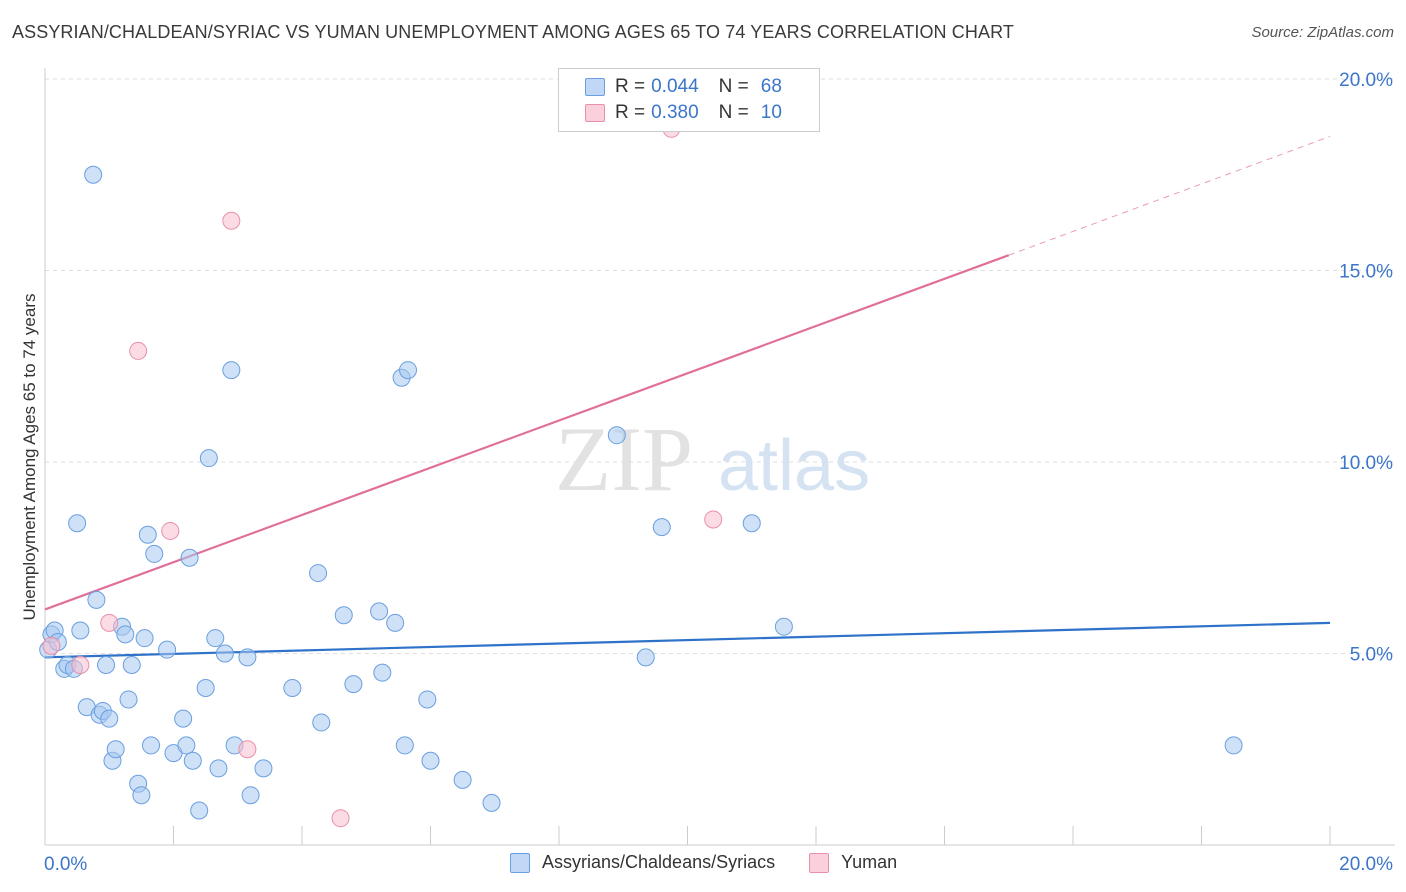 The height and width of the screenshot is (892, 1406). Describe the element at coordinates (29, 457) in the screenshot. I see `y-axis-label: Unemployment Among Ages 65 to 74 years` at that location.